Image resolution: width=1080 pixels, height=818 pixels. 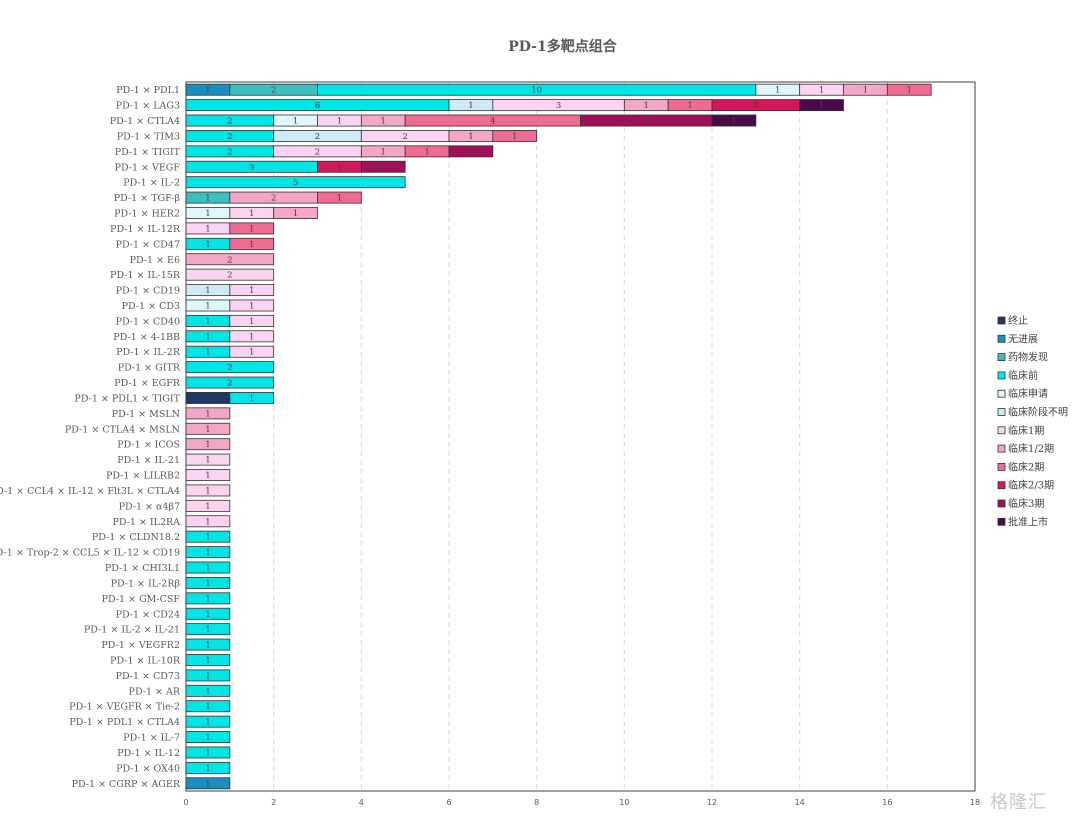 What do you see at coordinates (185, 802) in the screenshot?
I see `x-tick-label-0: 0` at bounding box center [185, 802].